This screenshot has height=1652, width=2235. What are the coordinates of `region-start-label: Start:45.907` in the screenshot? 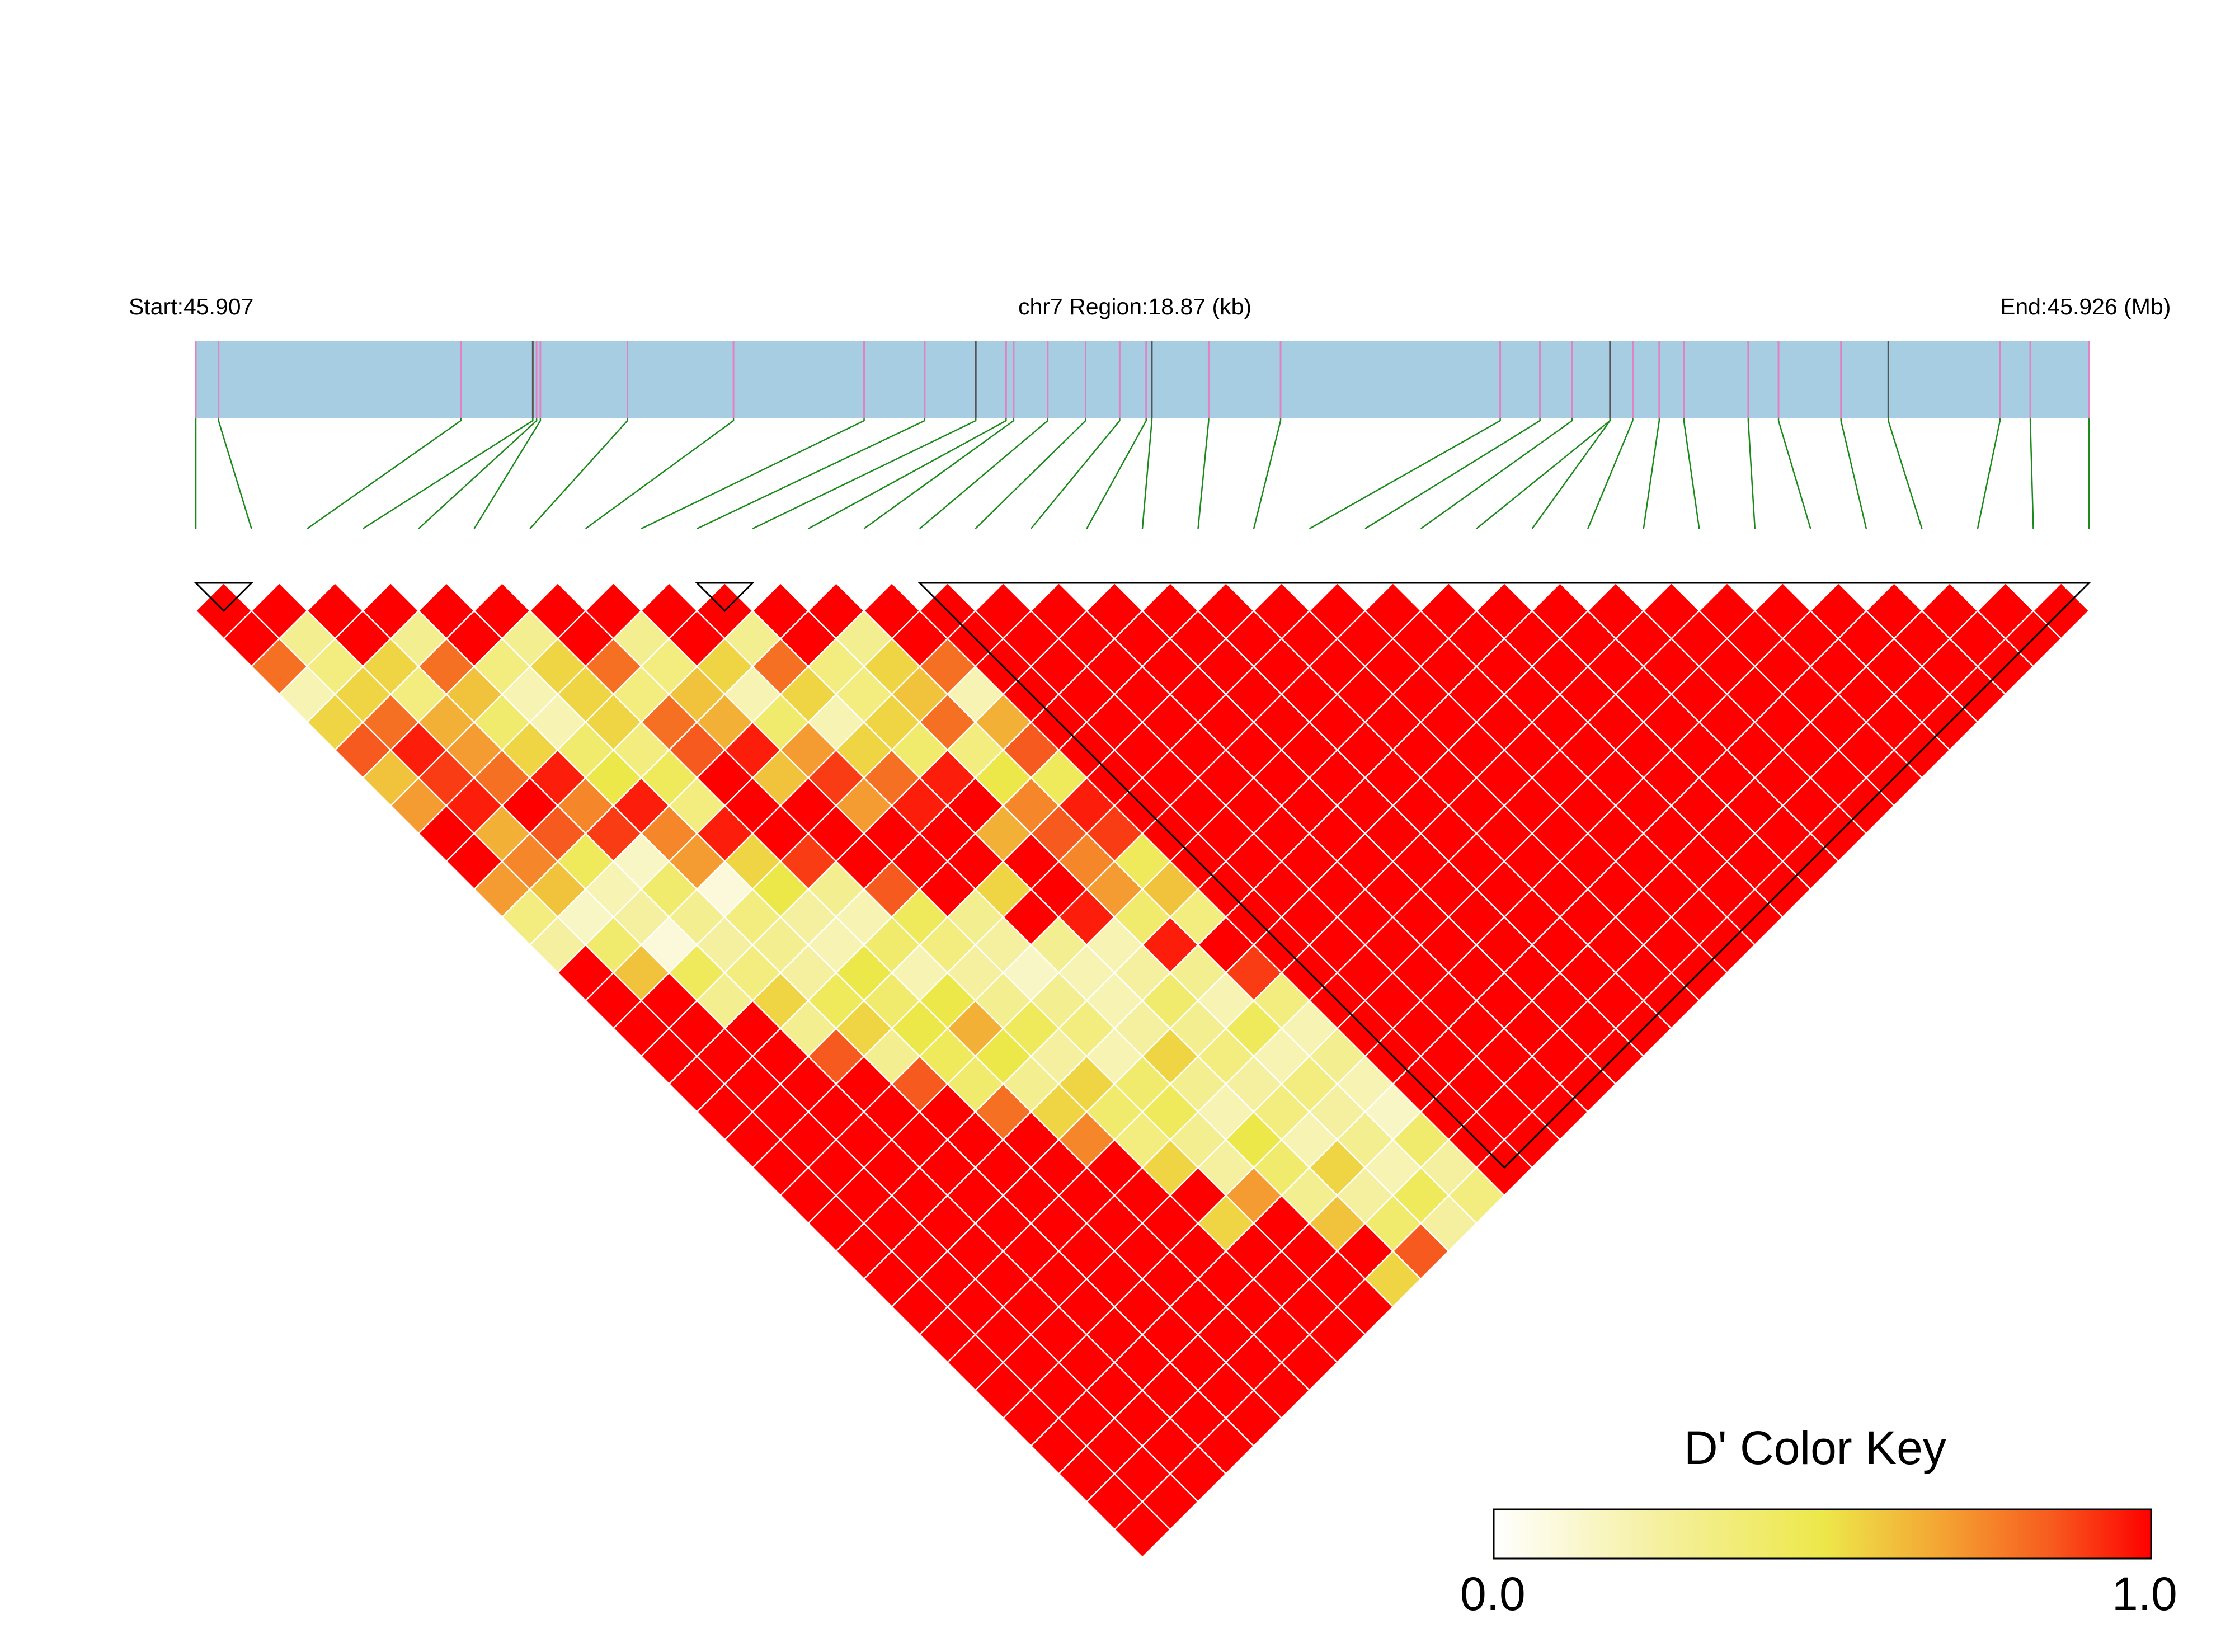 It's located at (191, 306).